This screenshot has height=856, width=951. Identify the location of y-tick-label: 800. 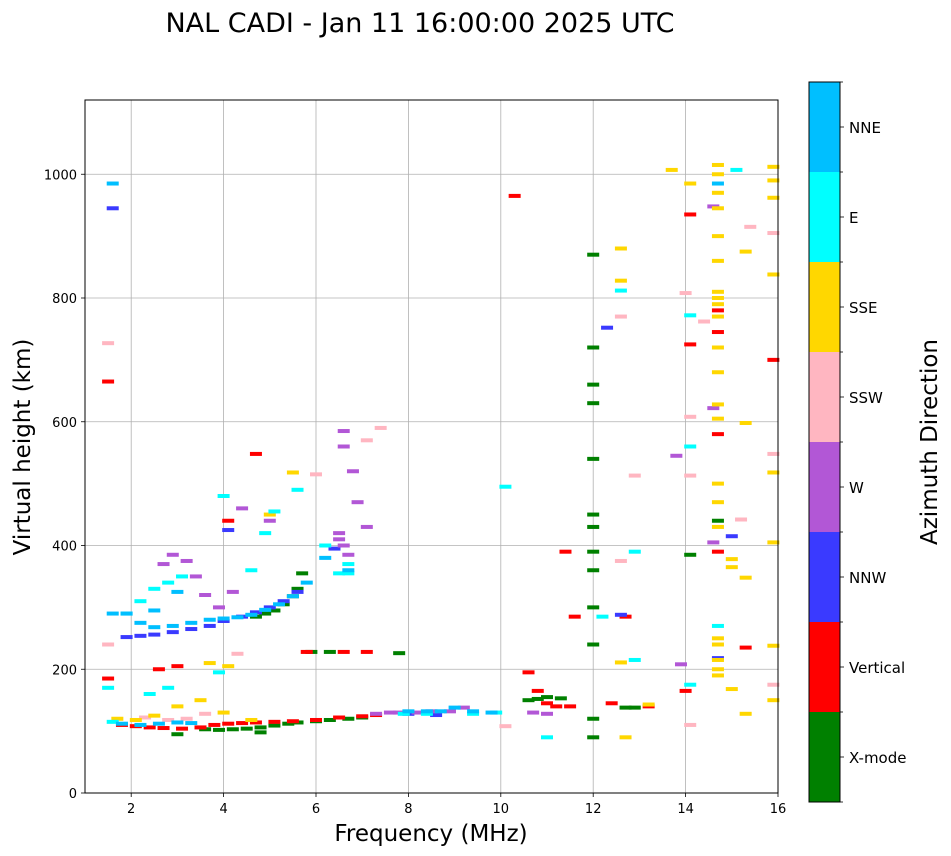
(64, 299).